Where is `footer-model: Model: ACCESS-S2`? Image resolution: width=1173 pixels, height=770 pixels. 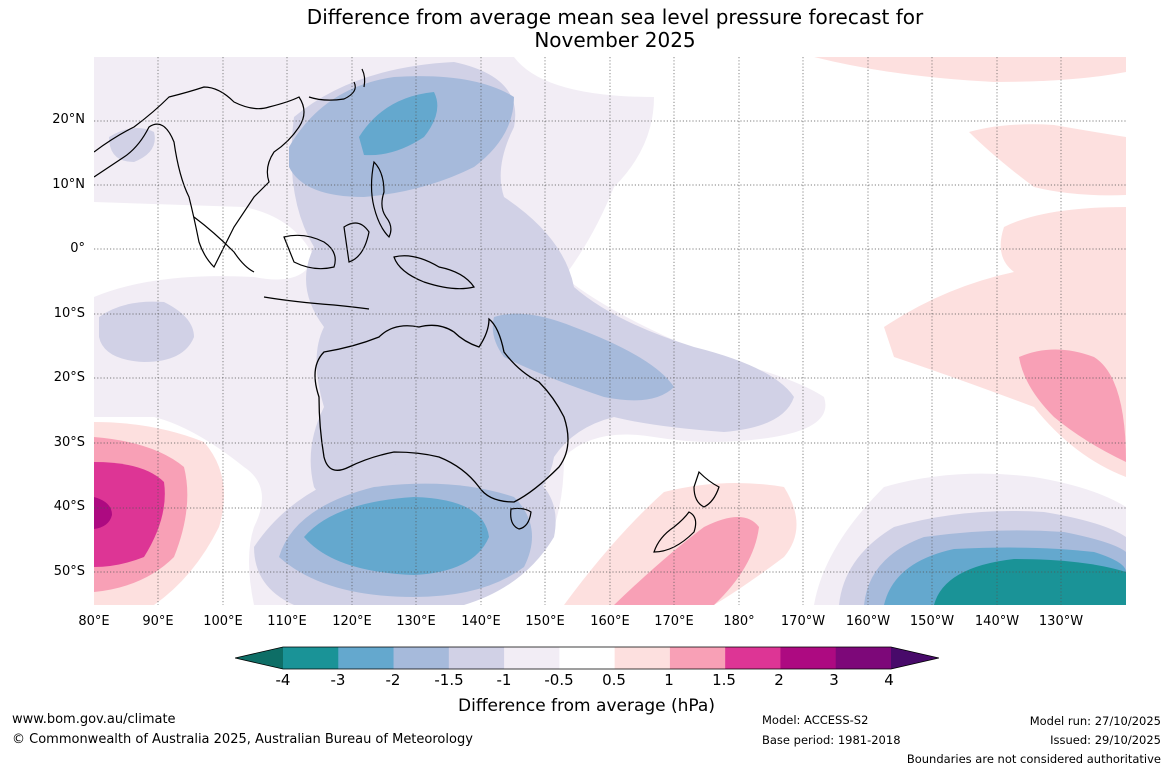 footer-model: Model: ACCESS-S2 is located at coordinates (815, 720).